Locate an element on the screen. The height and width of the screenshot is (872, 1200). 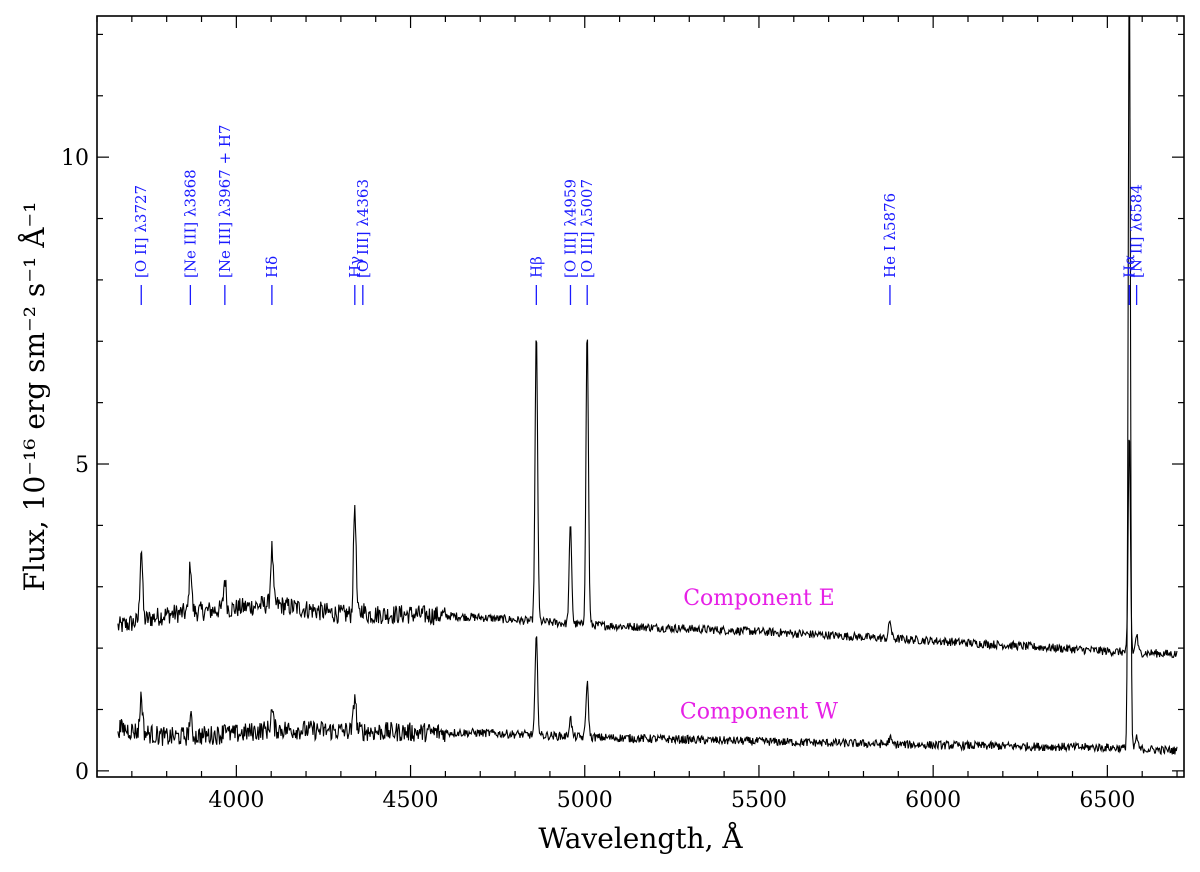
y-tick-label: 5 is located at coordinates (82, 465).